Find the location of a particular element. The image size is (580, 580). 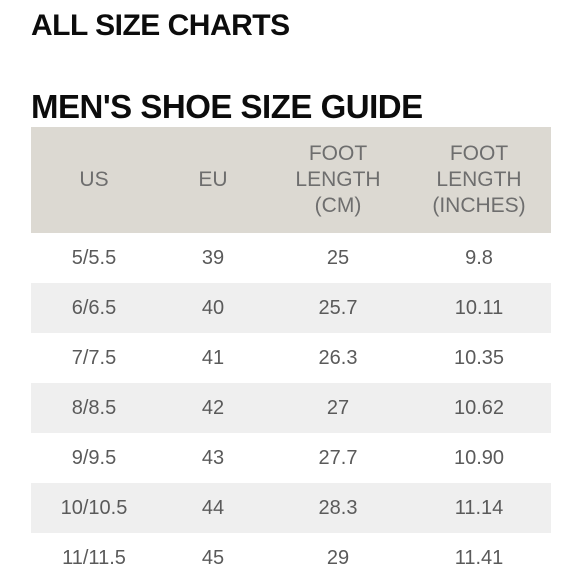

cell-foot-cm: 28.3 is located at coordinates (338, 507).